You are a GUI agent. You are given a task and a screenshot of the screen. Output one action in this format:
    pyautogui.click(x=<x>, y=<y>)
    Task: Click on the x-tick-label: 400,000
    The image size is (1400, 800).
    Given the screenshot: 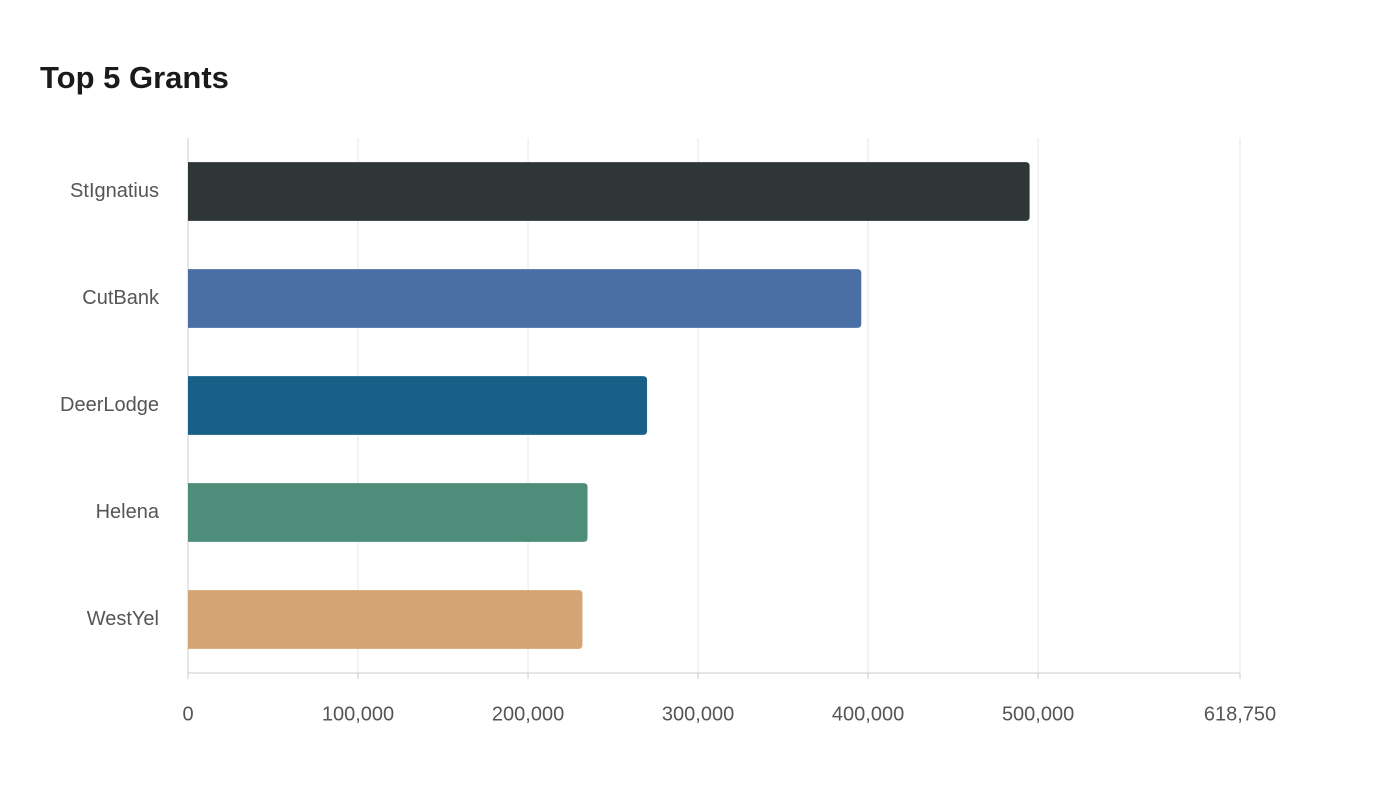 What is the action you would take?
    pyautogui.click(x=868, y=714)
    